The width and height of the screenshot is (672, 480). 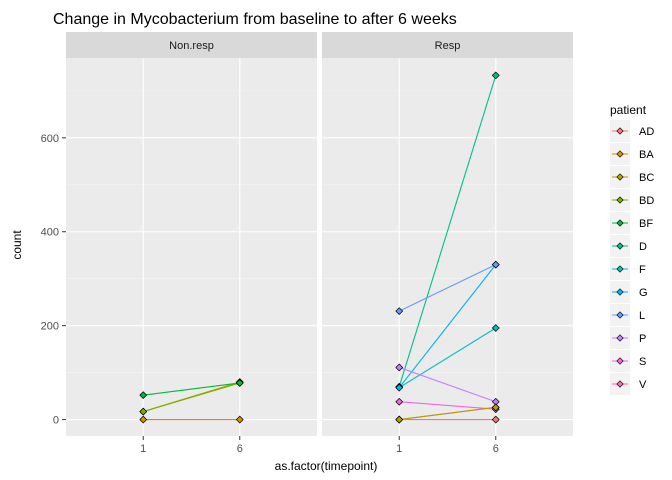 I want to click on legend-label-L: L, so click(x=642, y=316).